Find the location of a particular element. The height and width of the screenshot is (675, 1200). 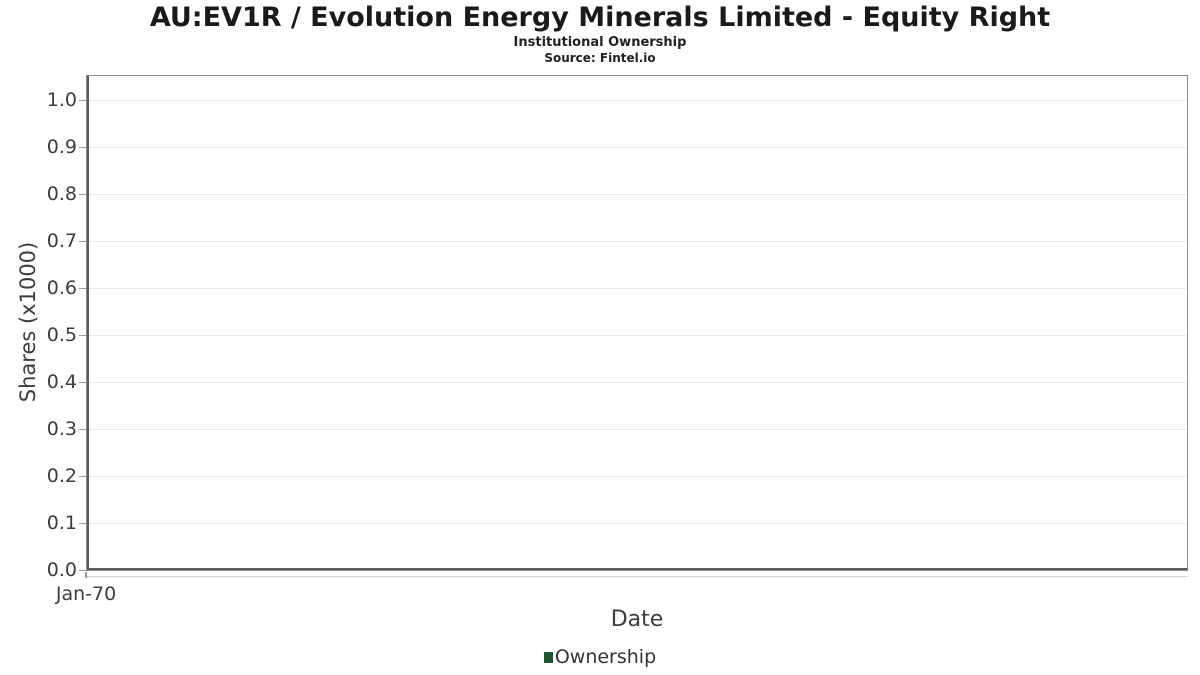

y-axis-line is located at coordinates (88, 323).